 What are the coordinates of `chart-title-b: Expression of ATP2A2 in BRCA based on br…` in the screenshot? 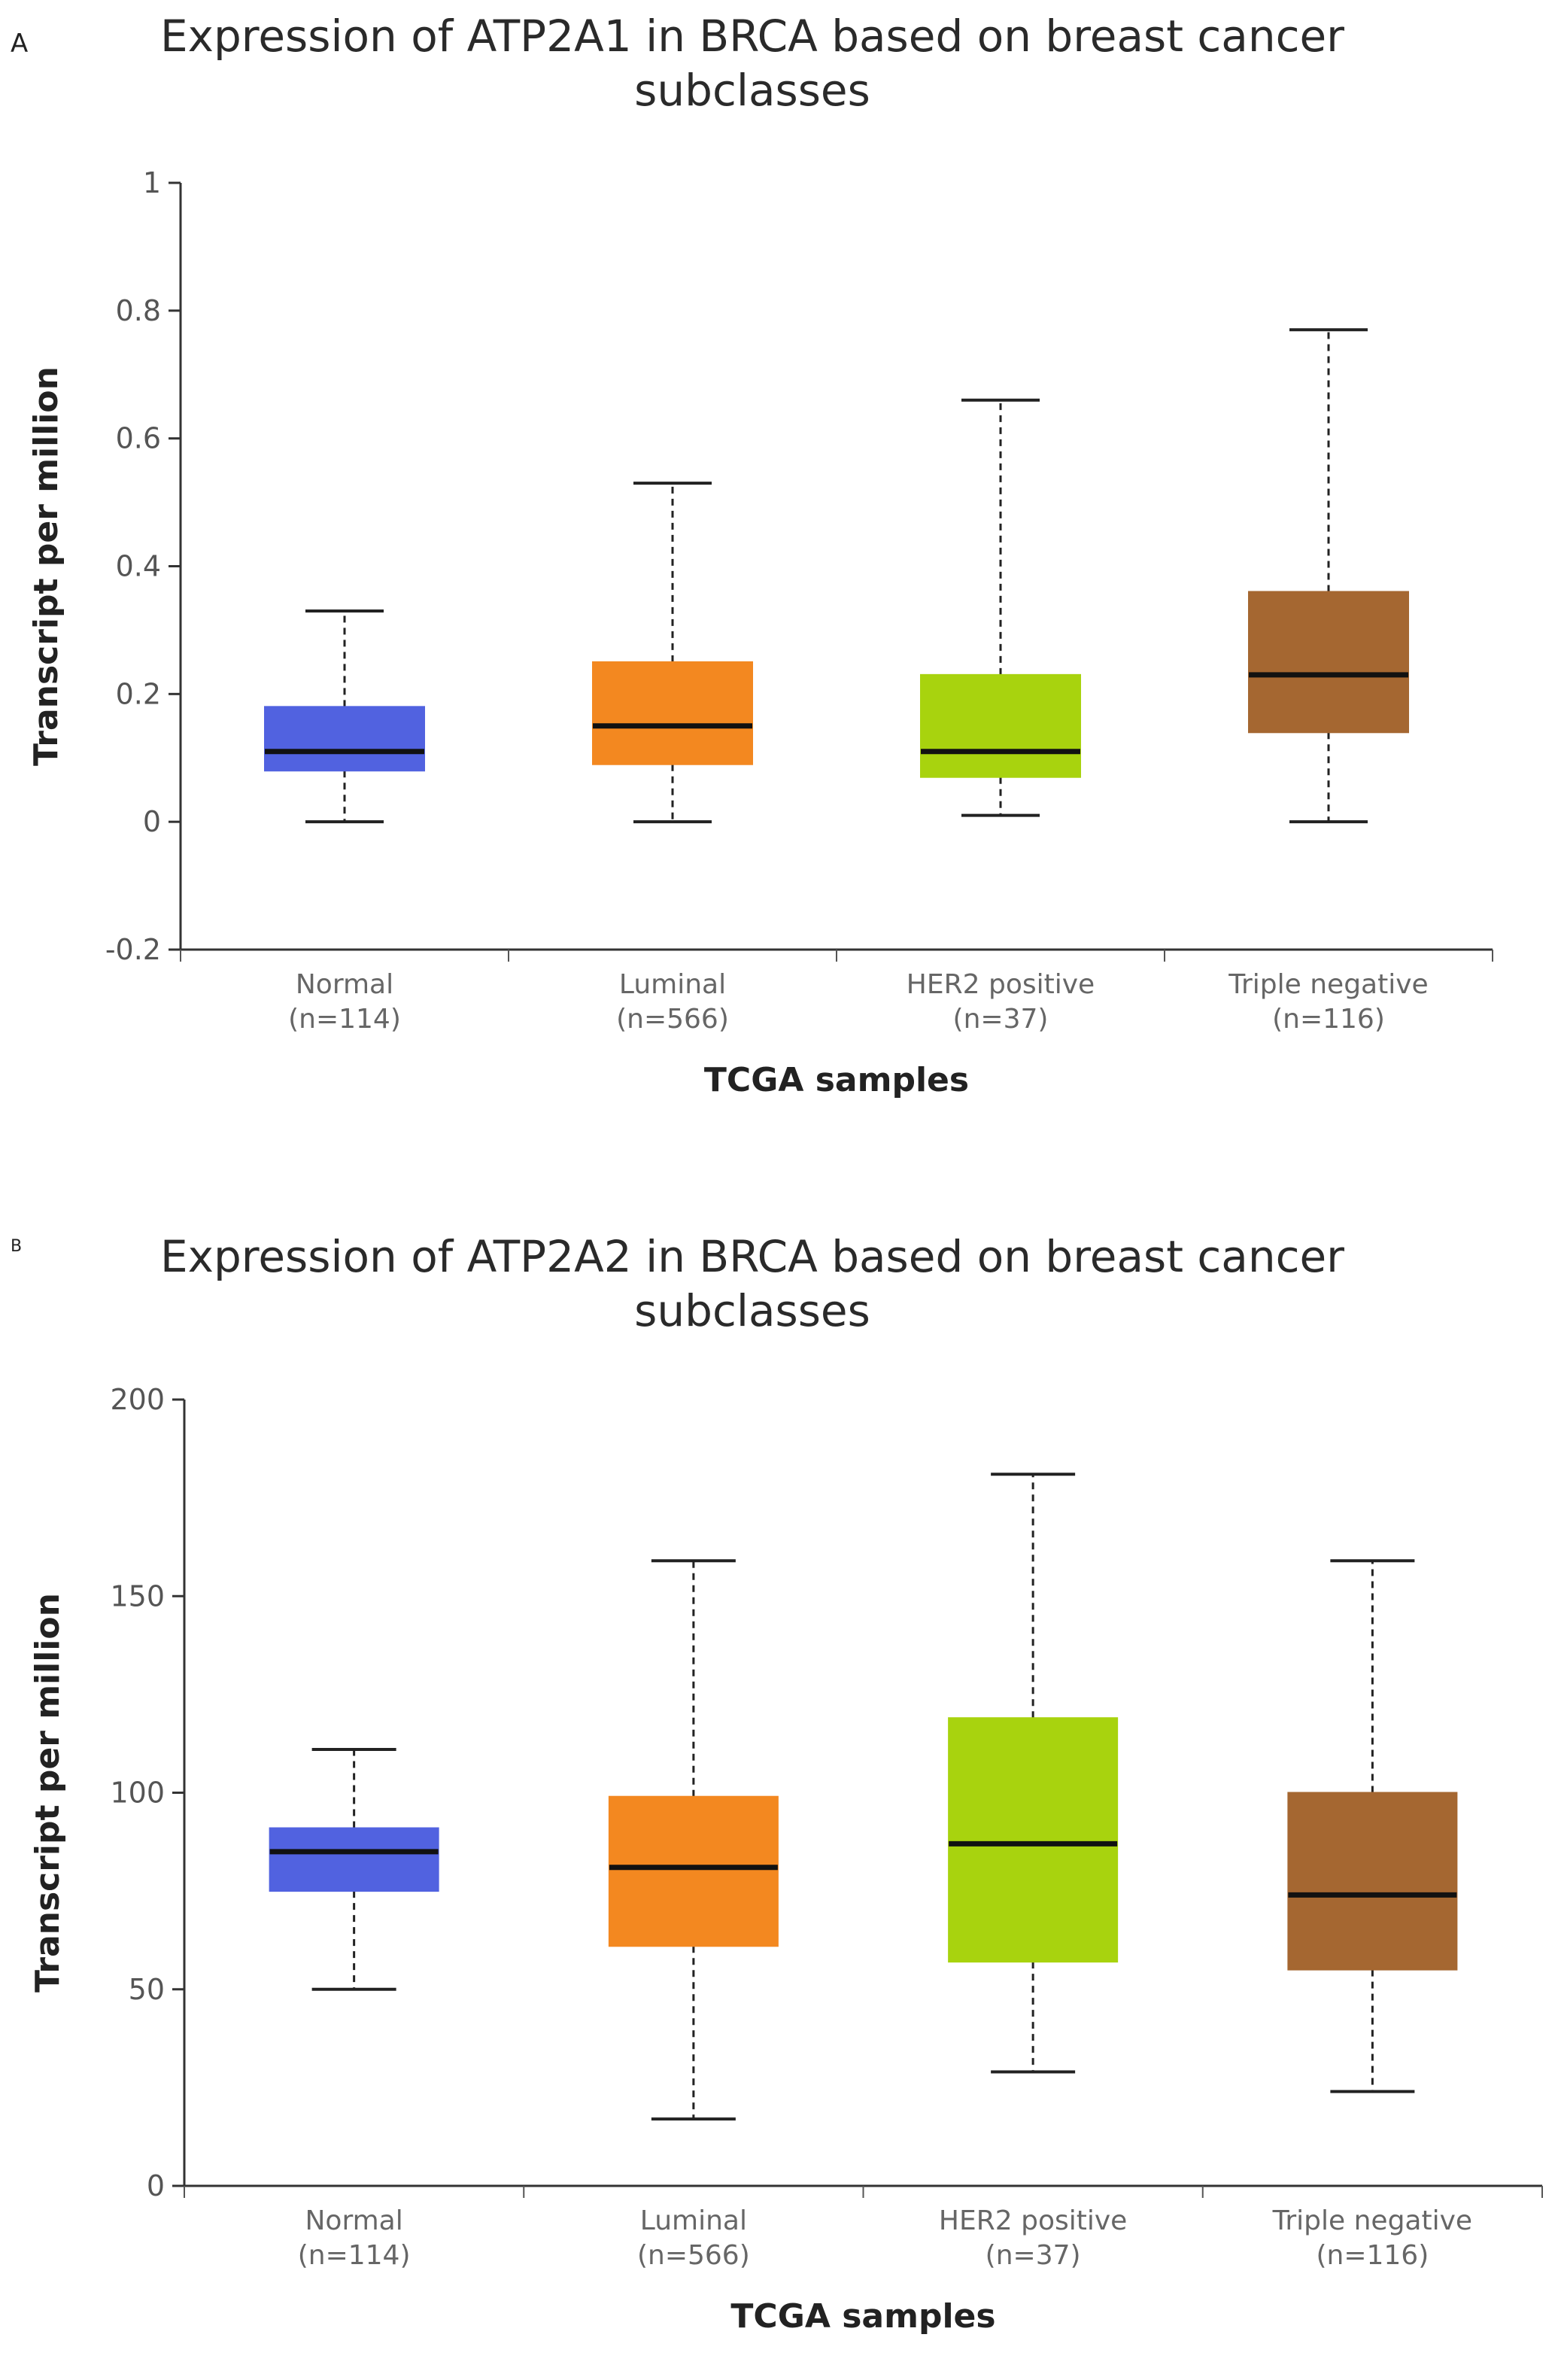 It's located at (752, 1283).